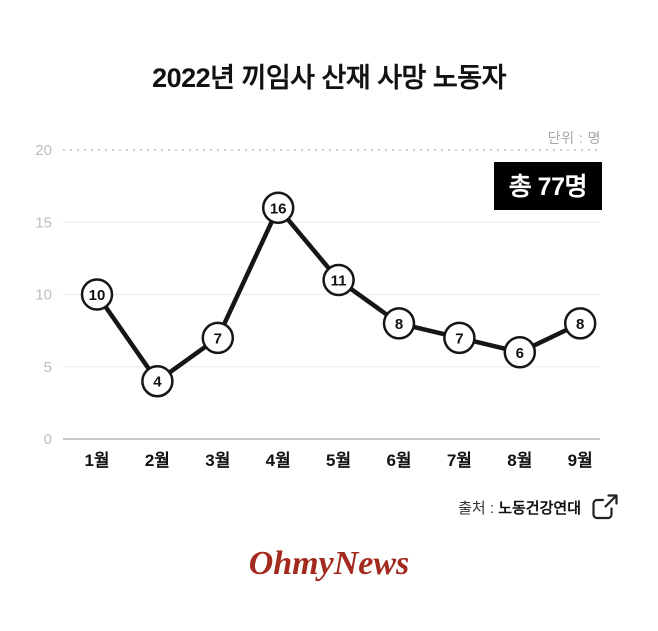 The width and height of the screenshot is (658, 631). I want to click on data-point-label: 16, so click(278, 208).